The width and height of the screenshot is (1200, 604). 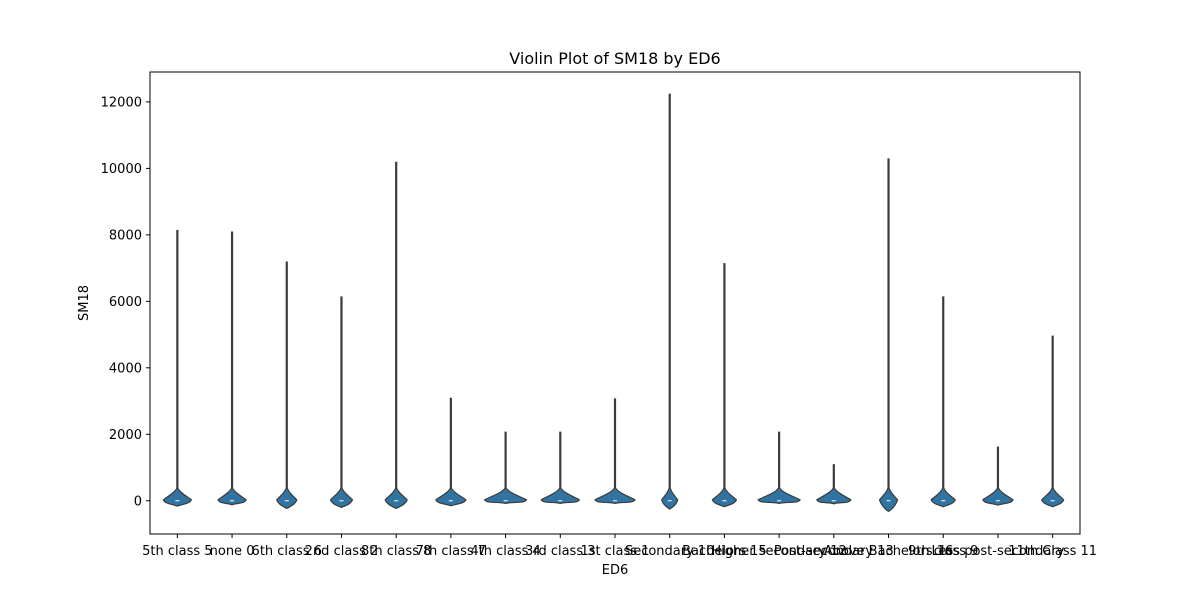 I want to click on x-tick-label: Higher secondary 12, so click(x=778, y=551).